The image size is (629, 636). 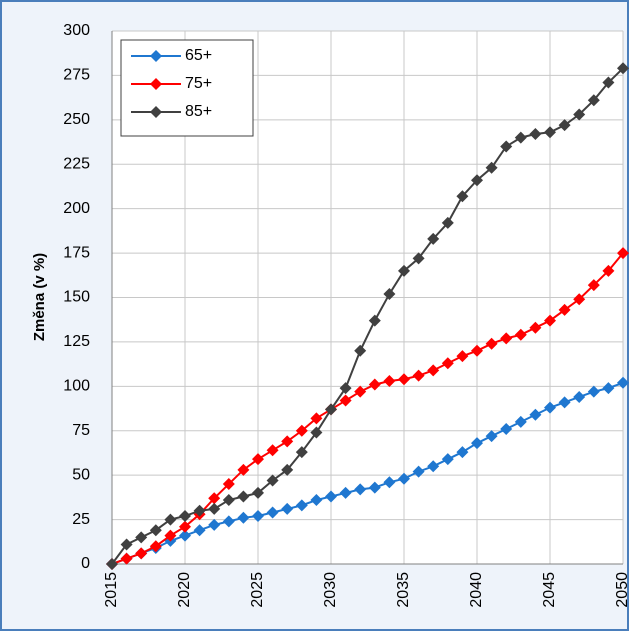 I want to click on y-tick-label: 250, so click(x=76, y=119).